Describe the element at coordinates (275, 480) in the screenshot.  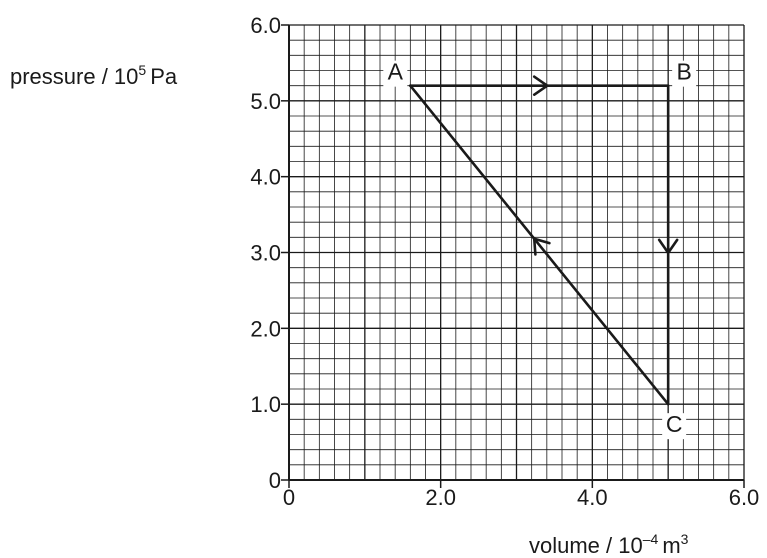
I see `y-tick-label: 0` at that location.